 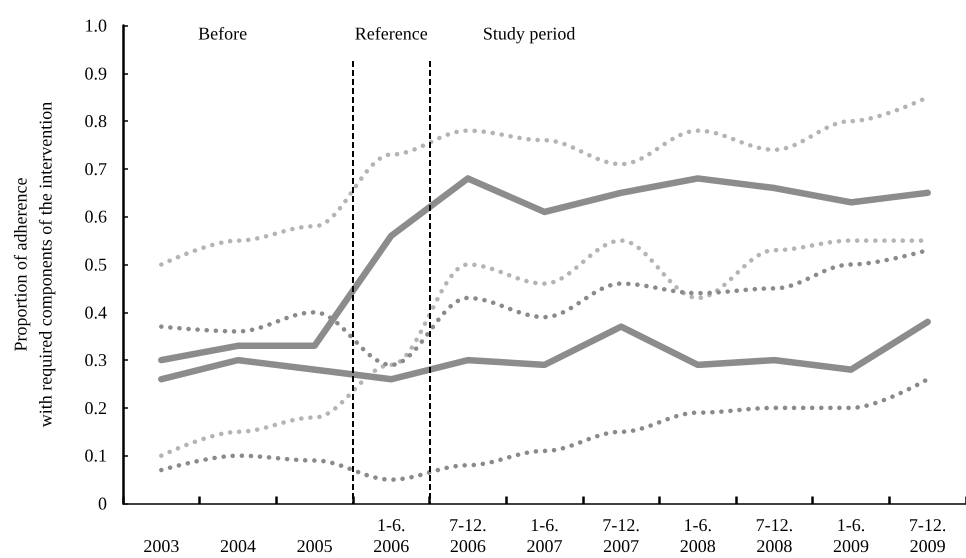 I want to click on x-tick-label: 7-12. 2007, so click(x=621, y=535).